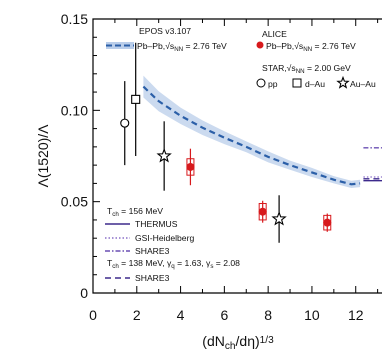 This screenshot has height=360, width=382. I want to click on legend-tch156-title: Tch = 156 MeV, so click(135, 212).